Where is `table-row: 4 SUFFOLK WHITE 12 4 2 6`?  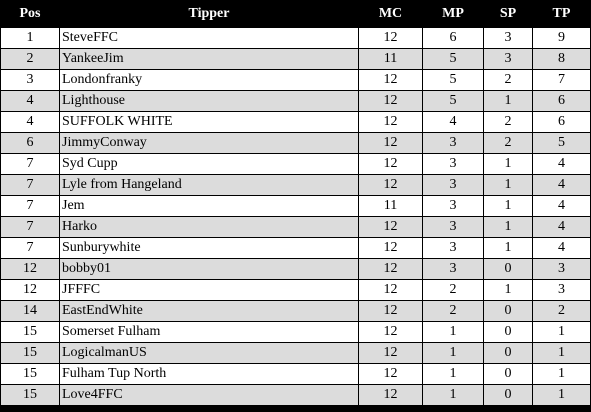
table-row: 4 SUFFOLK WHITE 12 4 2 6 is located at coordinates (295, 122).